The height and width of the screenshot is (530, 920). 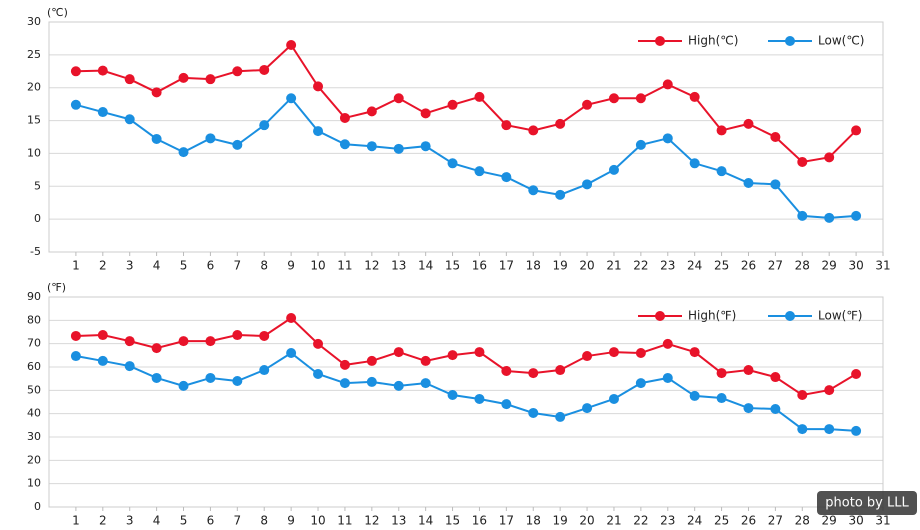 I want to click on x-tick-label: 29, so click(x=829, y=266).